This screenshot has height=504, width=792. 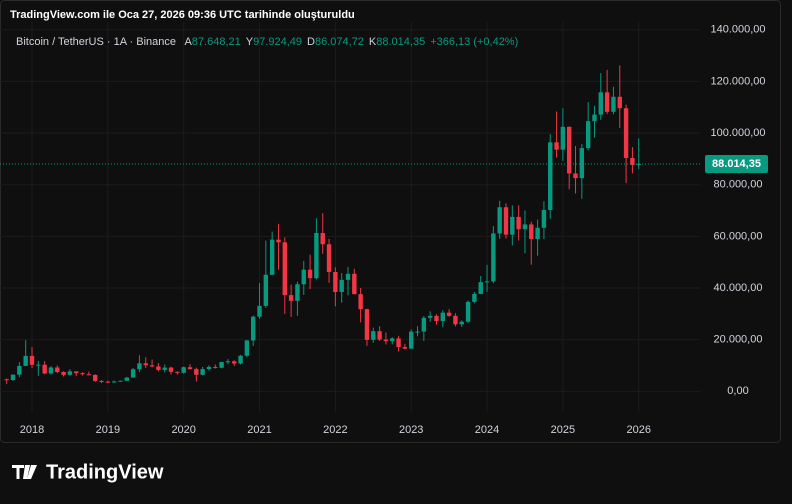 What do you see at coordinates (738, 340) in the screenshot?
I see `y-tick-label: 20.000,00` at bounding box center [738, 340].